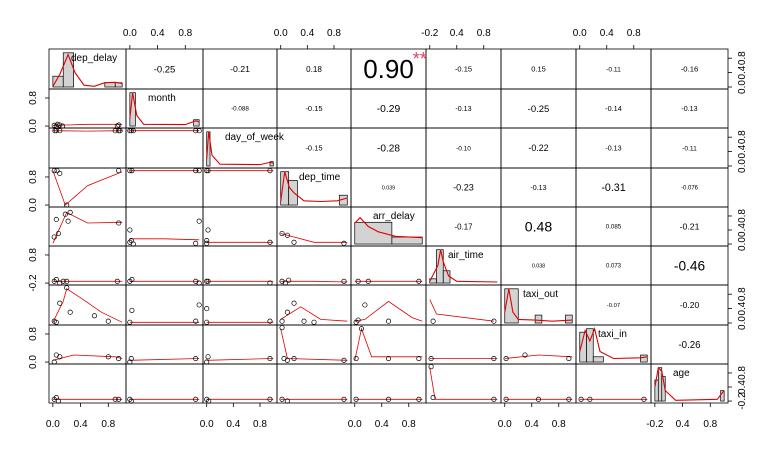  Describe the element at coordinates (613, 306) in the screenshot. I see `correlation-label: -0.07` at that location.